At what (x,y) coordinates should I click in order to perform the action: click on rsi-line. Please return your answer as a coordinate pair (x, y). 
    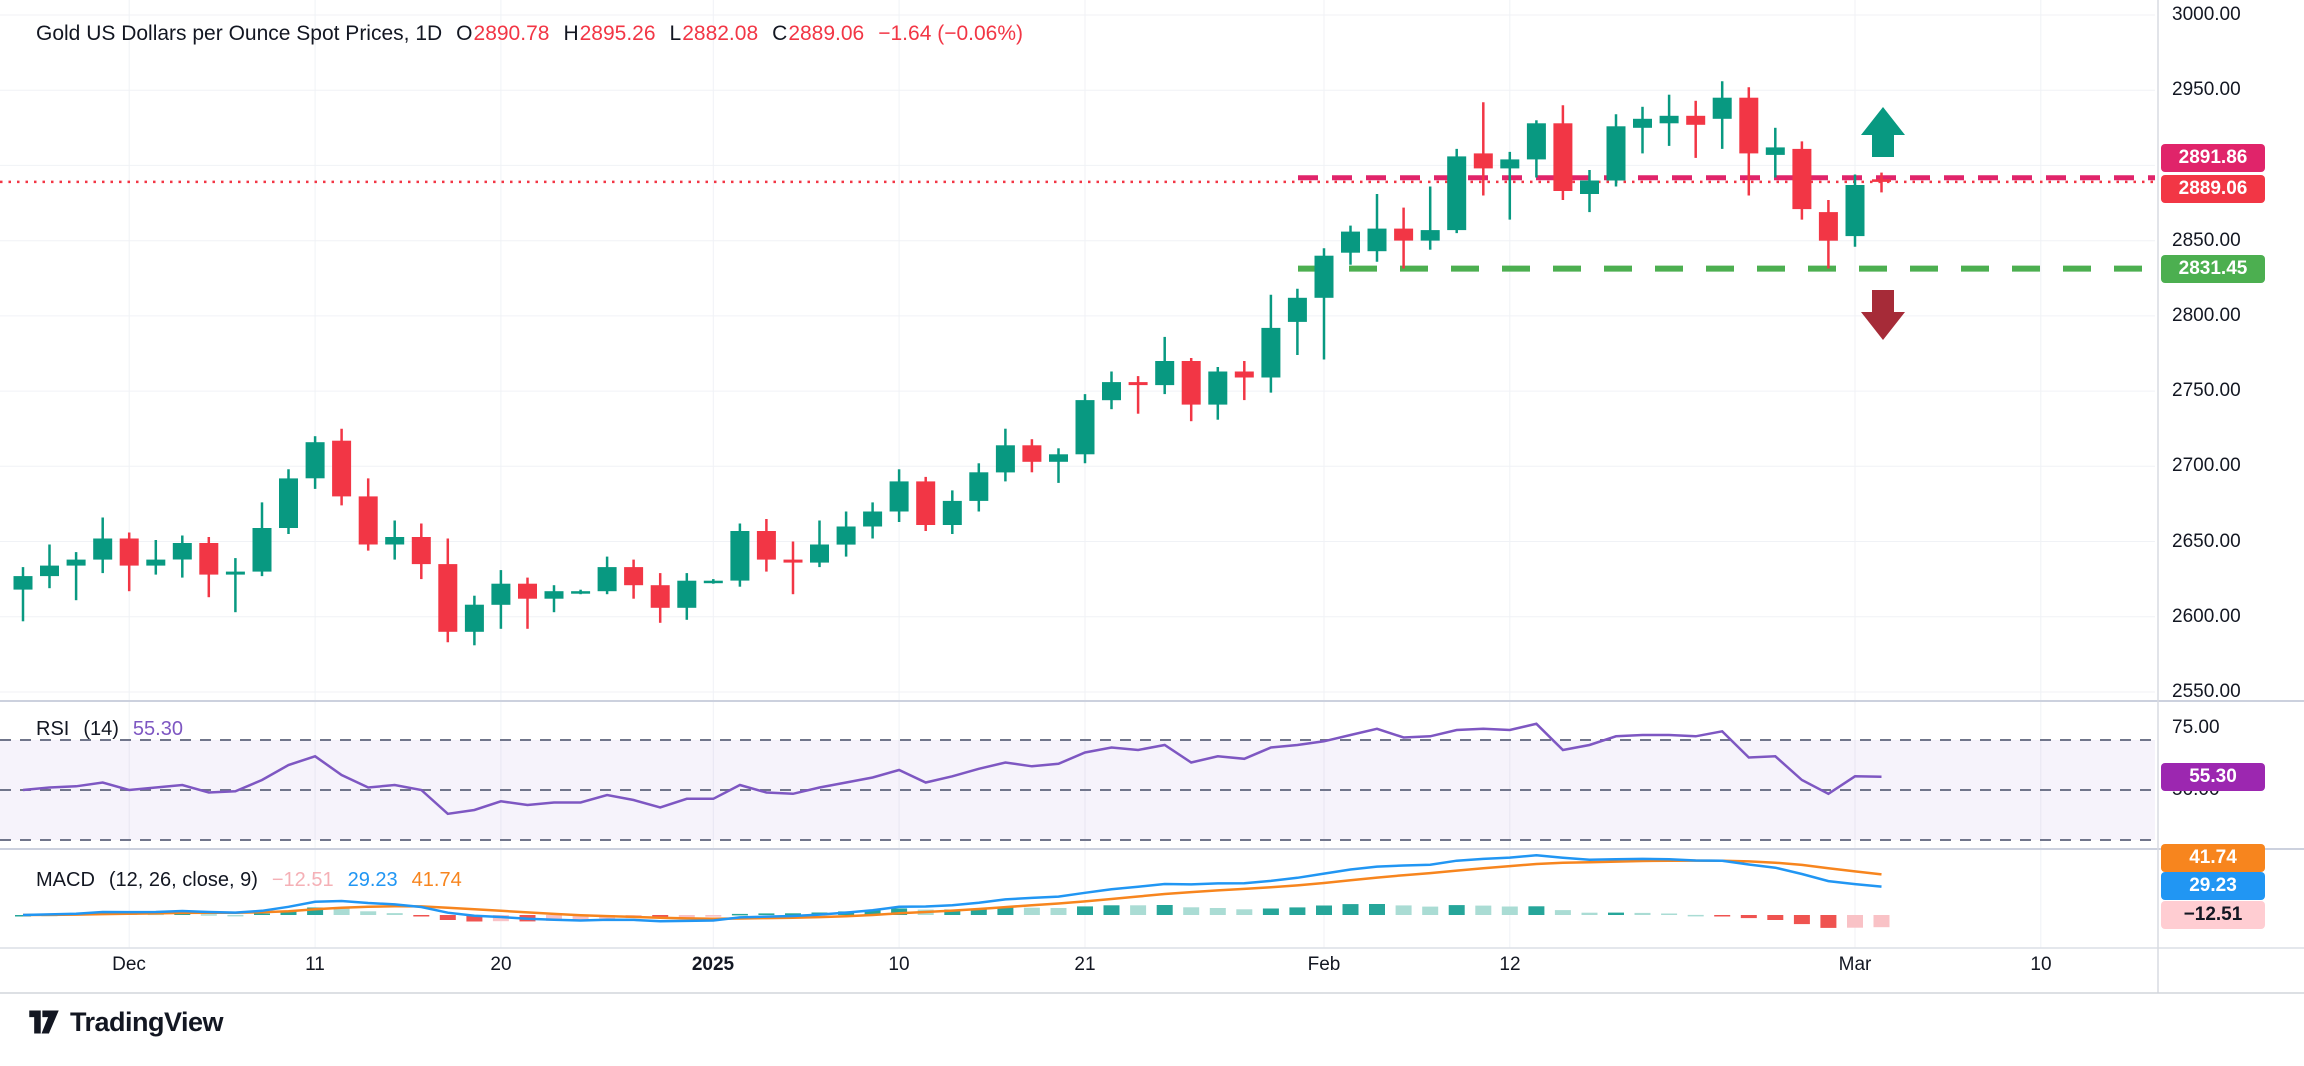
    Looking at the image, I should click on (952, 769).